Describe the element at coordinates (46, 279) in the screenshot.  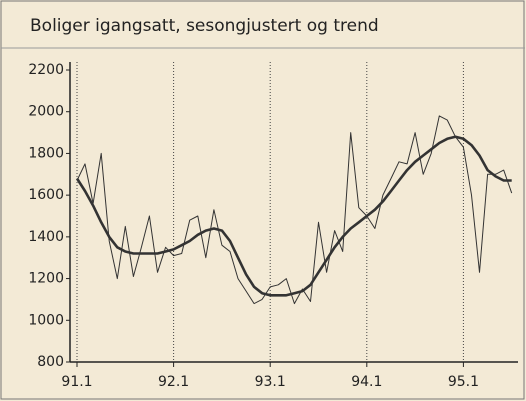
I see `y-tick-label: 1200` at that location.